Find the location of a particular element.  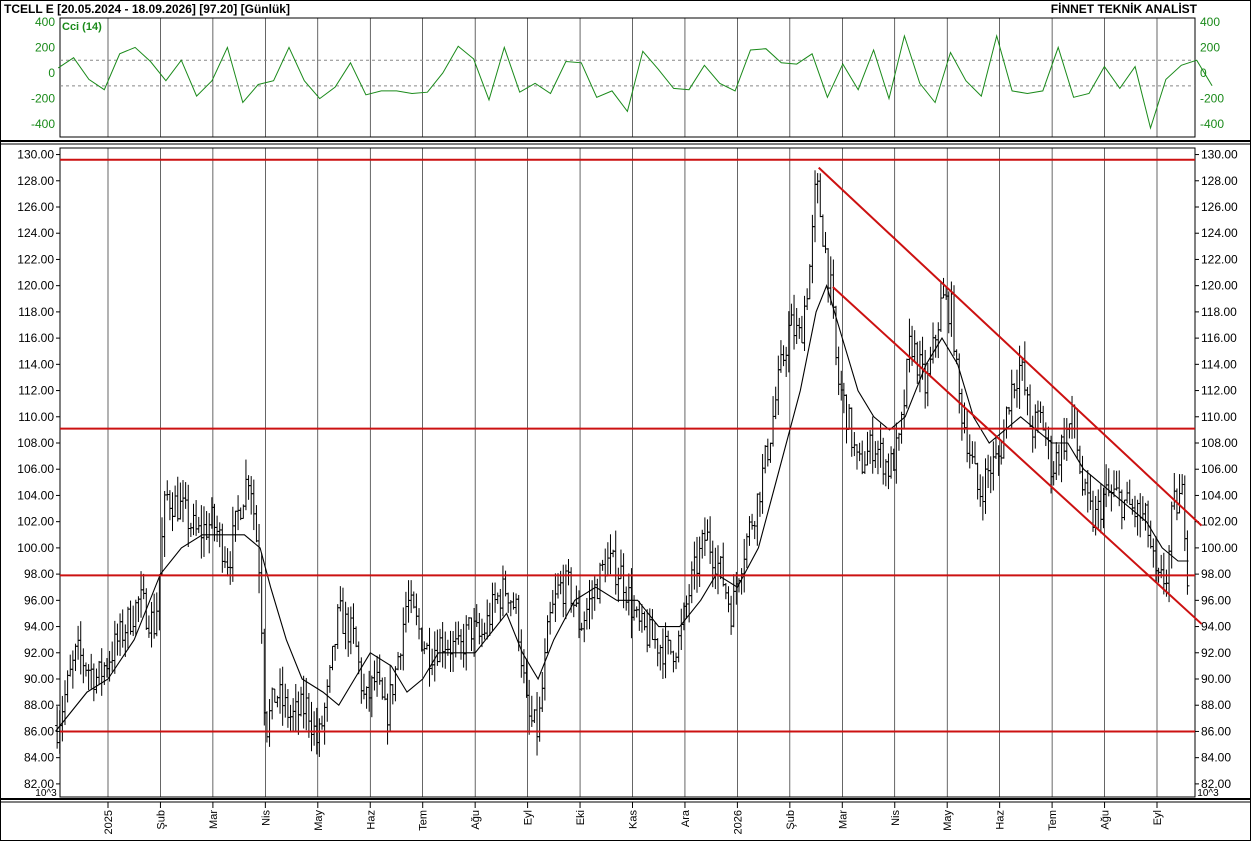

price-y-tick-label: 116.00 is located at coordinates (36, 338).